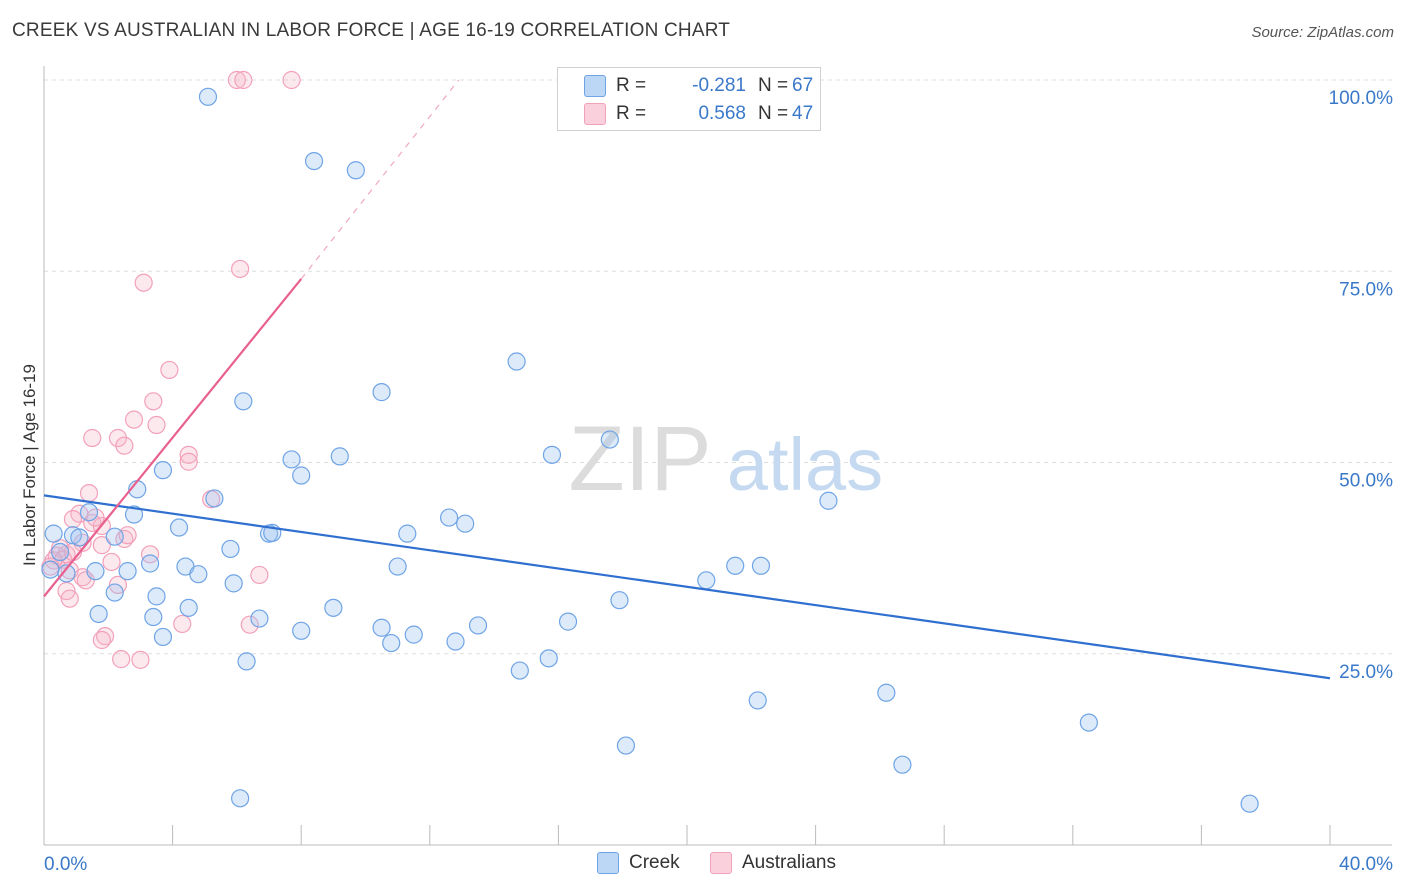 The height and width of the screenshot is (892, 1406). Describe the element at coordinates (1366, 289) in the screenshot. I see `y-tick-label: 75.0%` at that location.